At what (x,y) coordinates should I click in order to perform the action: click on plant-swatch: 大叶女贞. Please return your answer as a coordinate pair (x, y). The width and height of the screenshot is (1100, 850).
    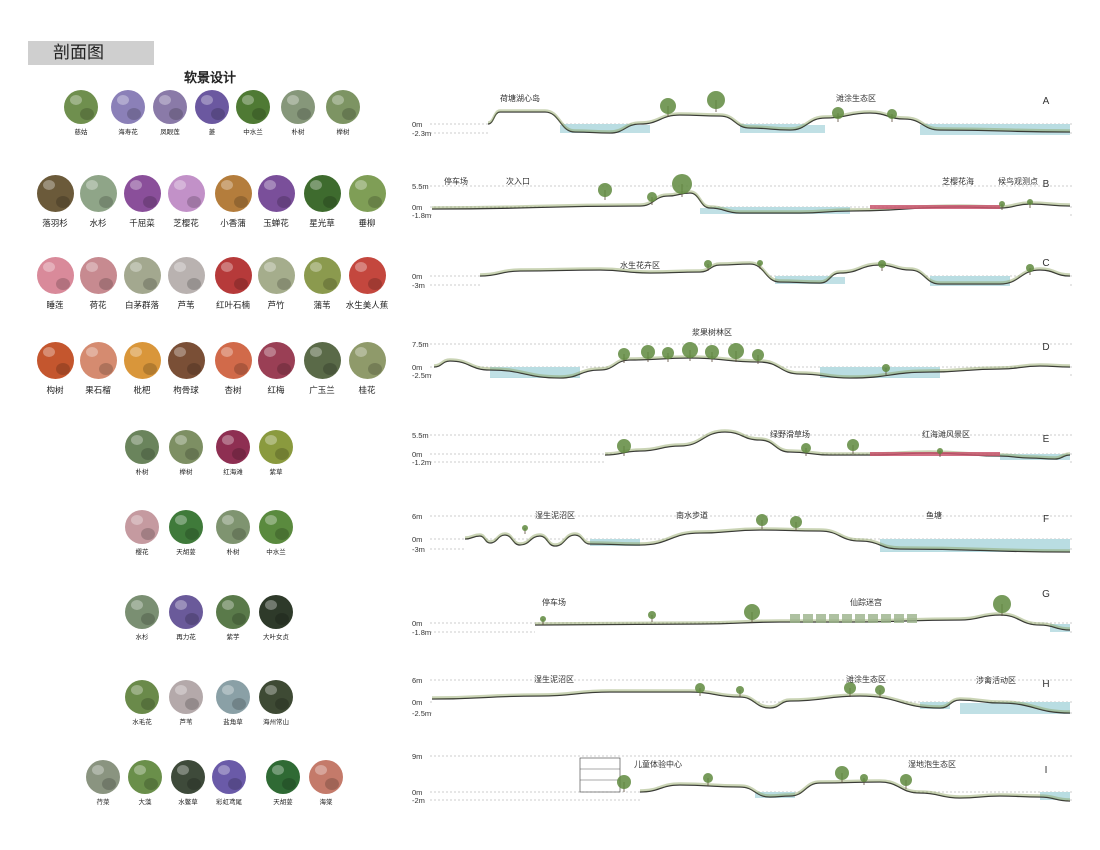
    Looking at the image, I should click on (276, 618).